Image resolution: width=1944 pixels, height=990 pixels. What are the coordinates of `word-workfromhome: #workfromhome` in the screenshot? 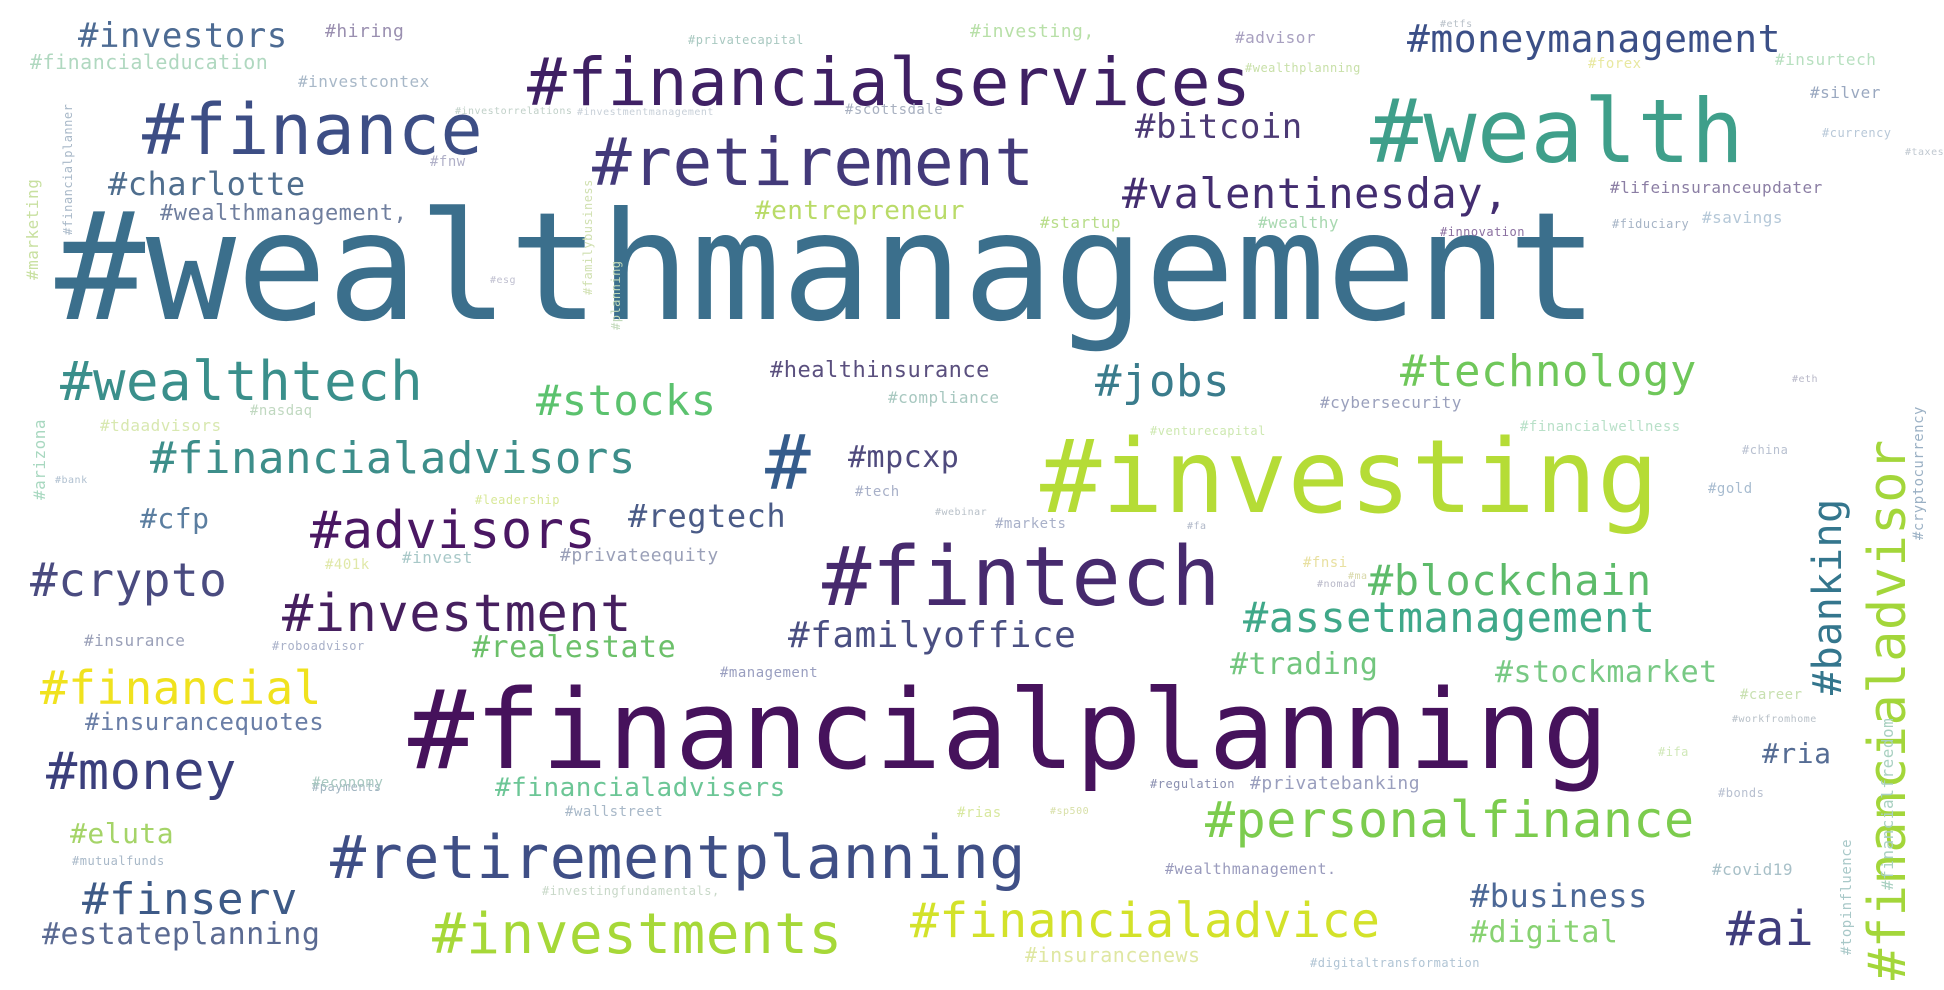 It's located at (1774, 719).